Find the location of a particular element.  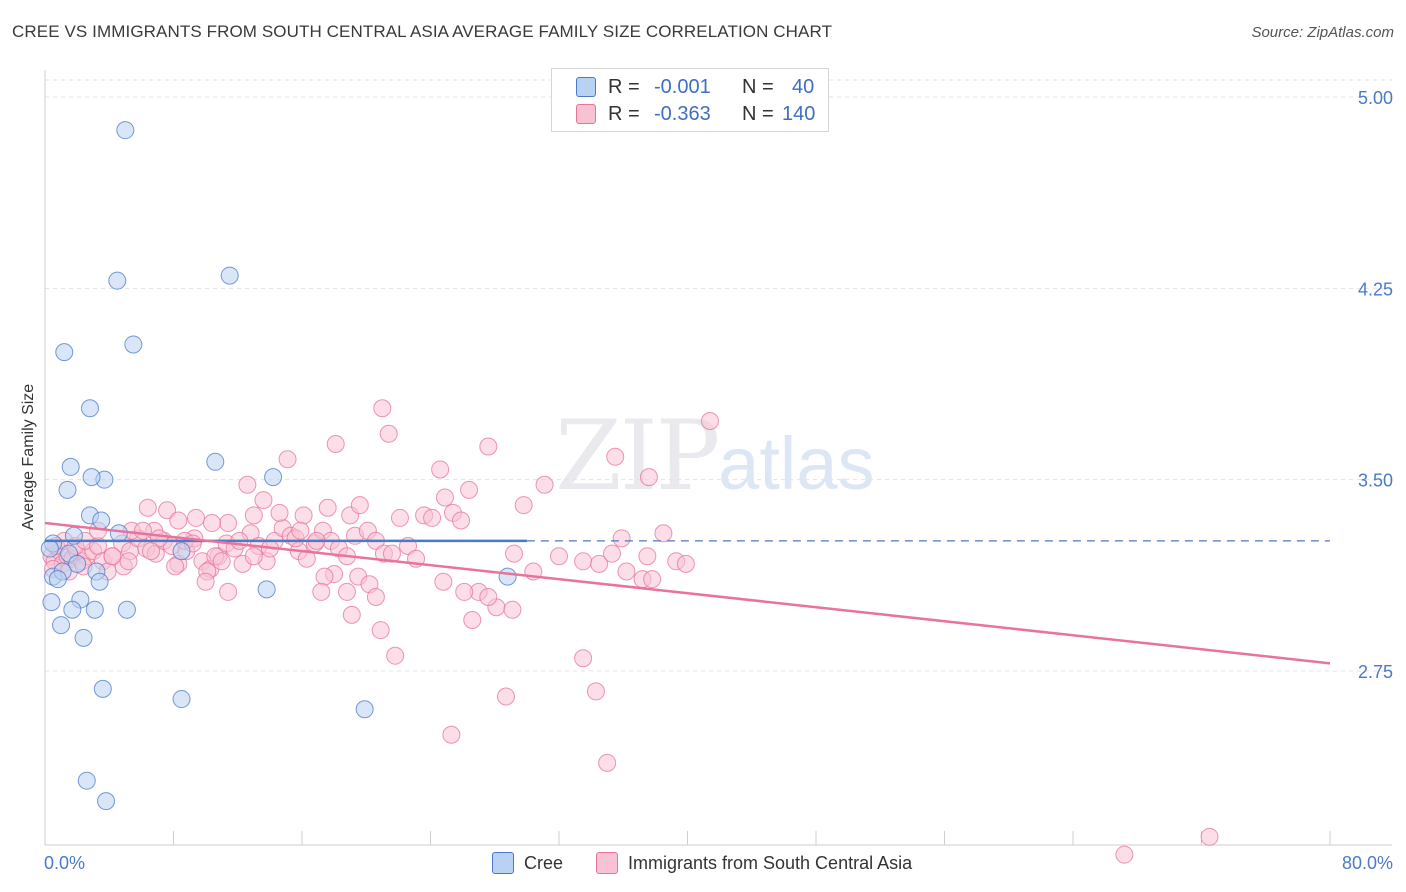

watermark: ZIPatlas is located at coordinates (715, 456).